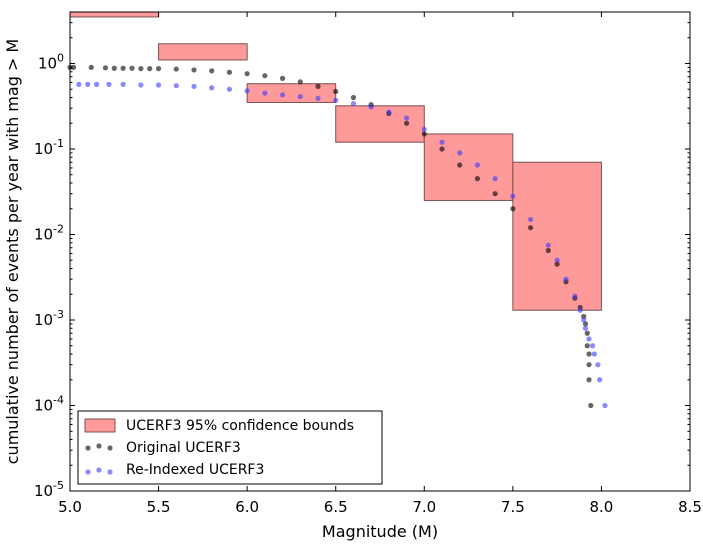  I want to click on x-tick-label: 7.5, so click(513, 507).